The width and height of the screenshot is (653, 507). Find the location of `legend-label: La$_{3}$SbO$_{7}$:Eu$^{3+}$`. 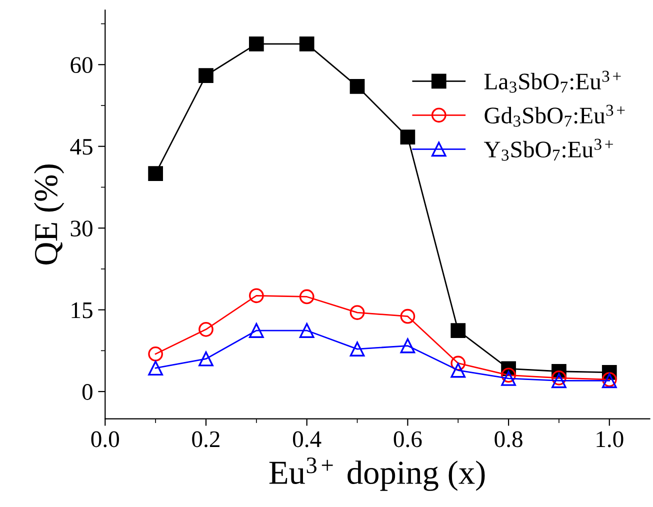

legend-label: La$_{3}$SbO$_{7}$:Eu$^{3+}$ is located at coordinates (552, 81).